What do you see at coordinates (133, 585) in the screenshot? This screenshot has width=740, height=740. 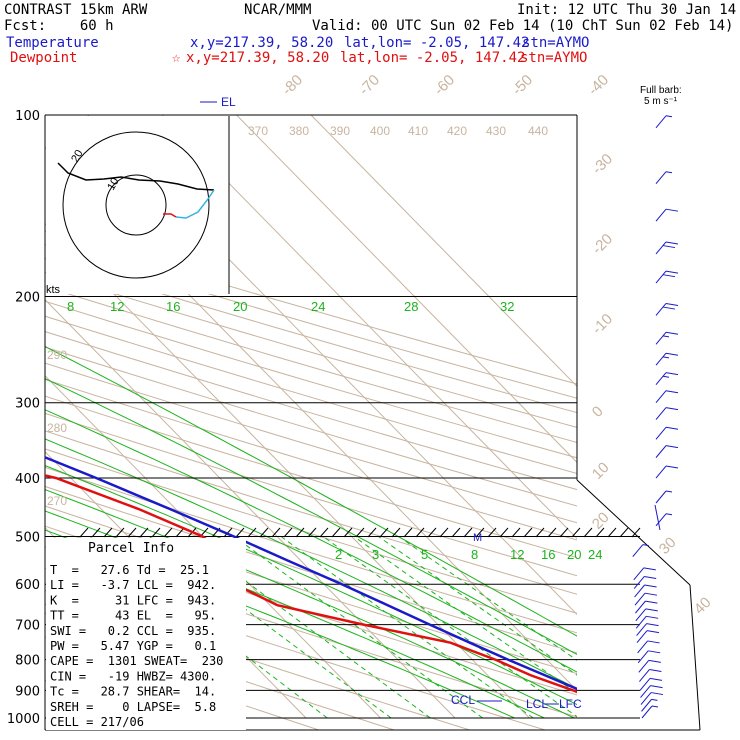 I see `parcel-info-row: LI = -3.7 LCL = 942.` at bounding box center [133, 585].